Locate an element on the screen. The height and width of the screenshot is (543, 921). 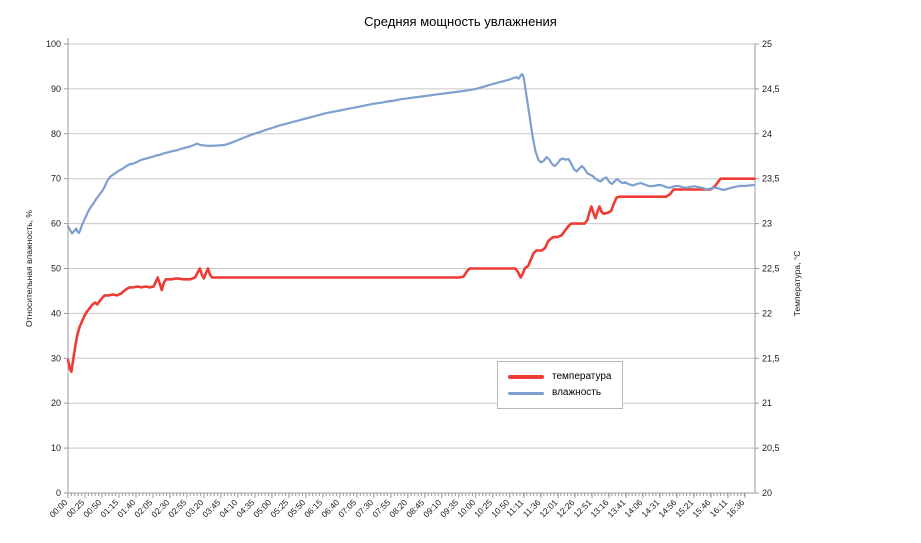
right-axis-tick-label: 24,5 is located at coordinates (771, 89).